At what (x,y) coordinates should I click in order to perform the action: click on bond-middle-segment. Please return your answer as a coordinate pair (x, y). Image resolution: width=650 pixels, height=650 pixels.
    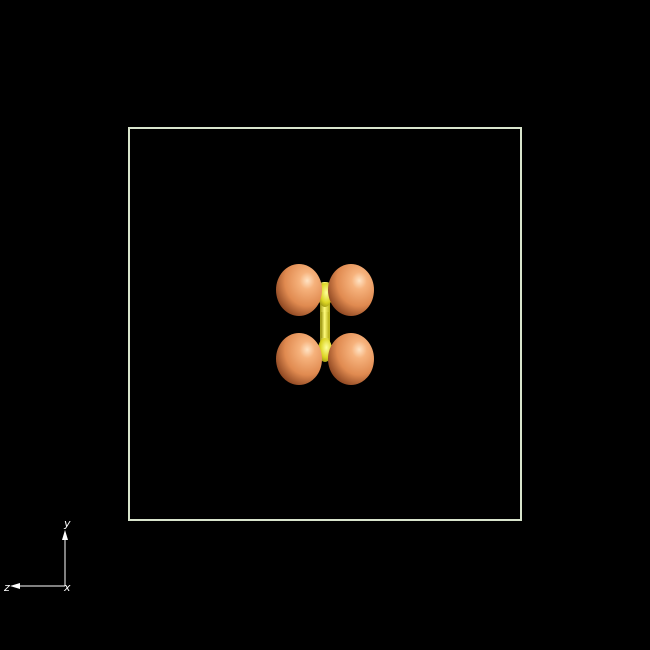
    Looking at the image, I should click on (325, 325).